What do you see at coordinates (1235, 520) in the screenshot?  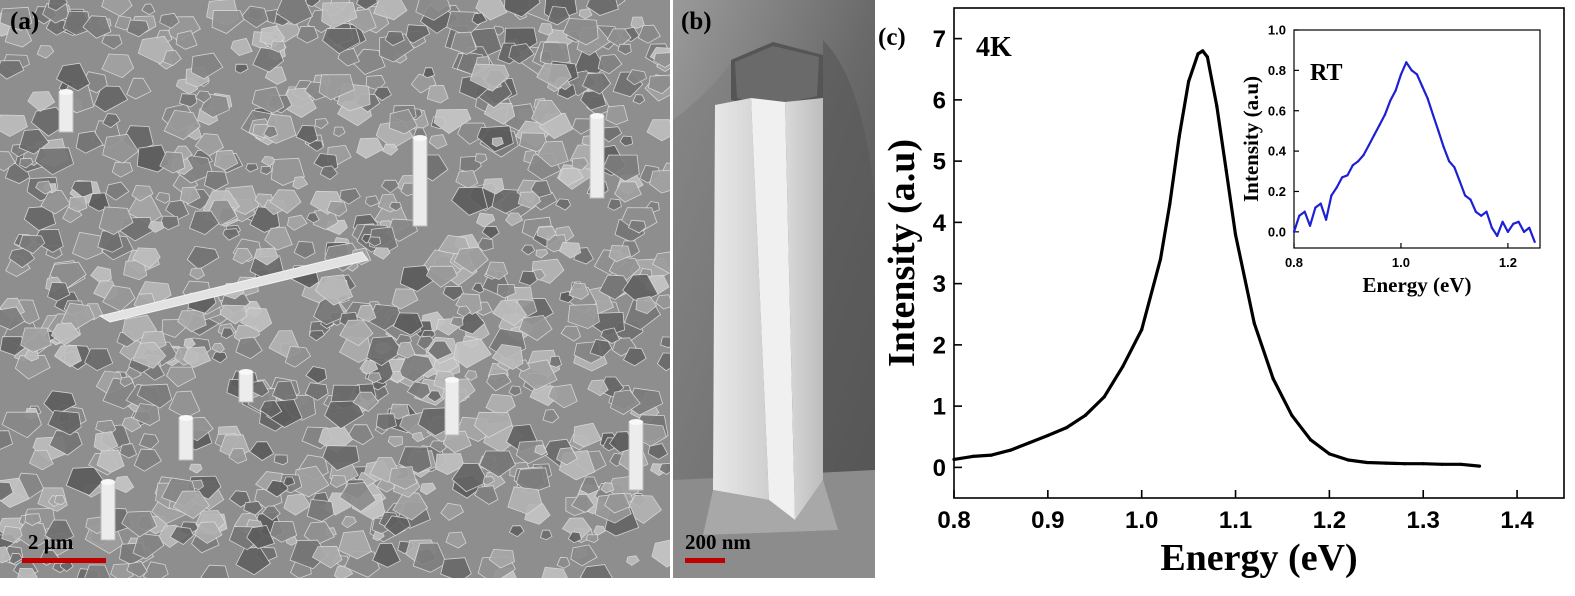 I see `main-xtick-label: 1.1` at bounding box center [1235, 520].